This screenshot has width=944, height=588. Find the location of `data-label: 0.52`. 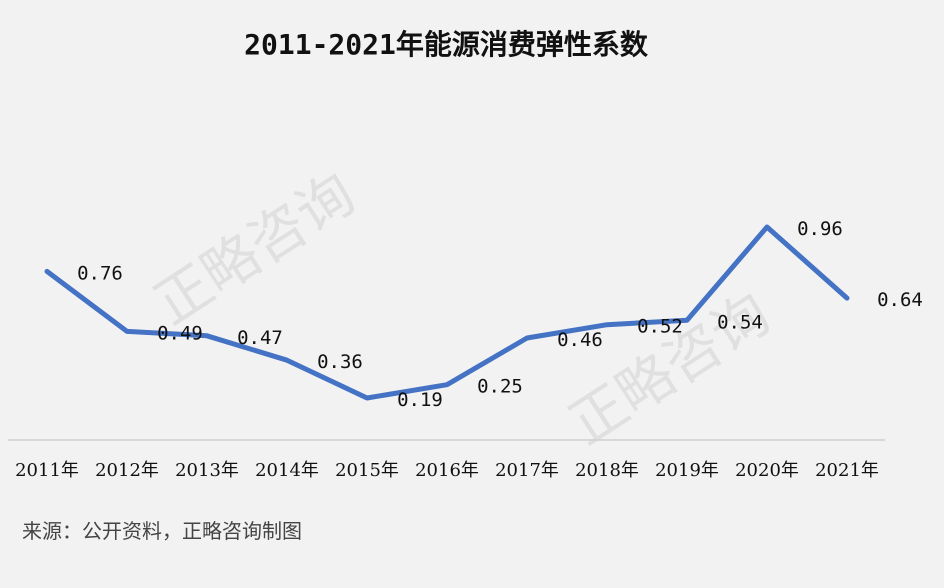

data-label: 0.52 is located at coordinates (660, 327).